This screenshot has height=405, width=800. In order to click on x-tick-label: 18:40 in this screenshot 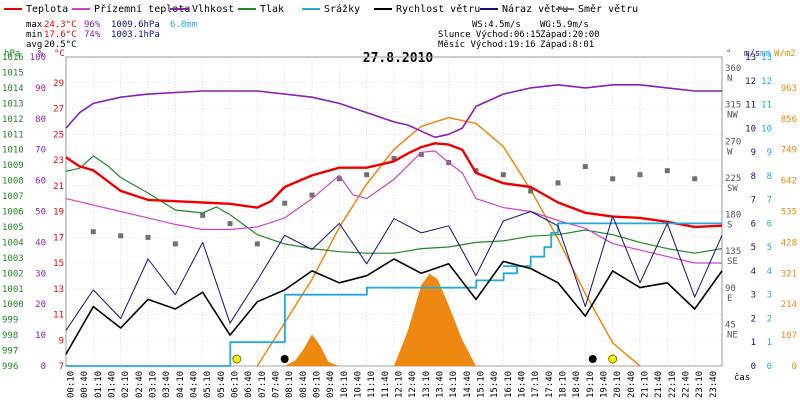, I will do `click(577, 384)`.